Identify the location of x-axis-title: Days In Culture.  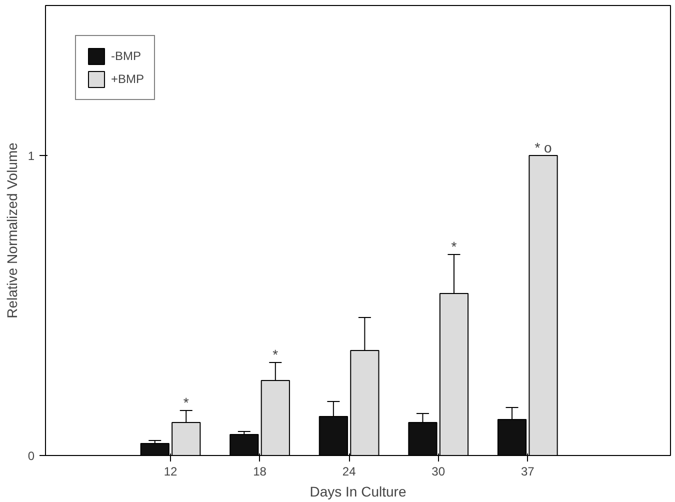
(358, 492).